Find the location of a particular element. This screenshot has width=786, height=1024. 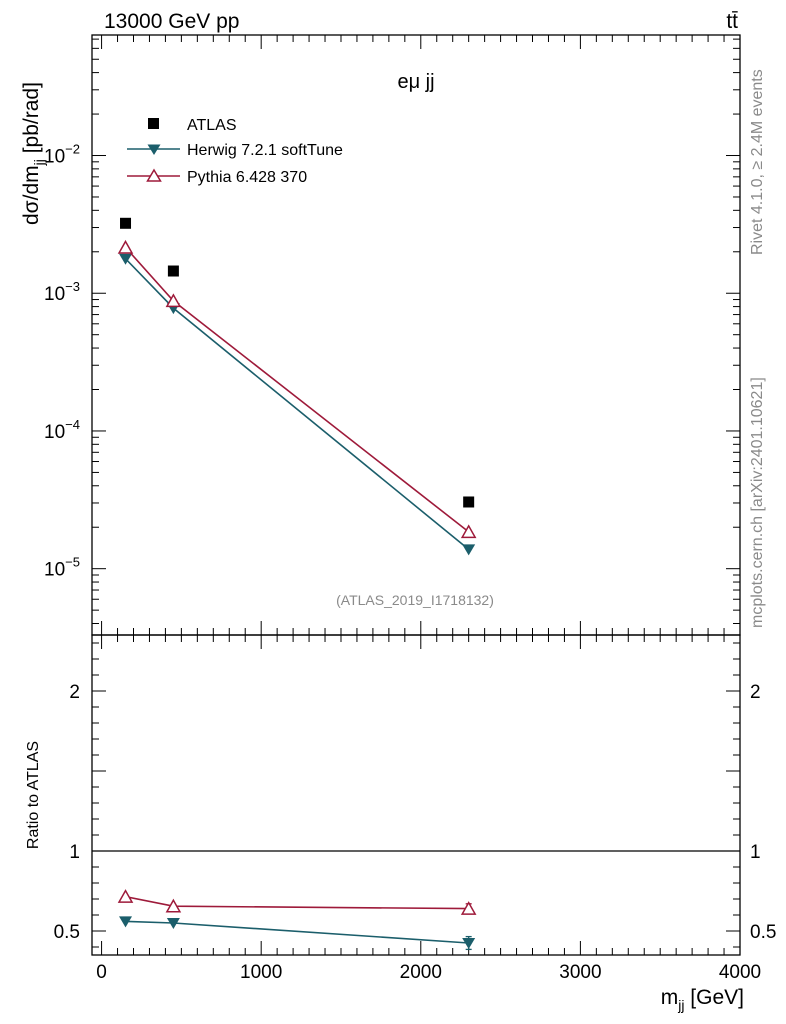

energy-label: 13000 GeV pp is located at coordinates (171, 21).